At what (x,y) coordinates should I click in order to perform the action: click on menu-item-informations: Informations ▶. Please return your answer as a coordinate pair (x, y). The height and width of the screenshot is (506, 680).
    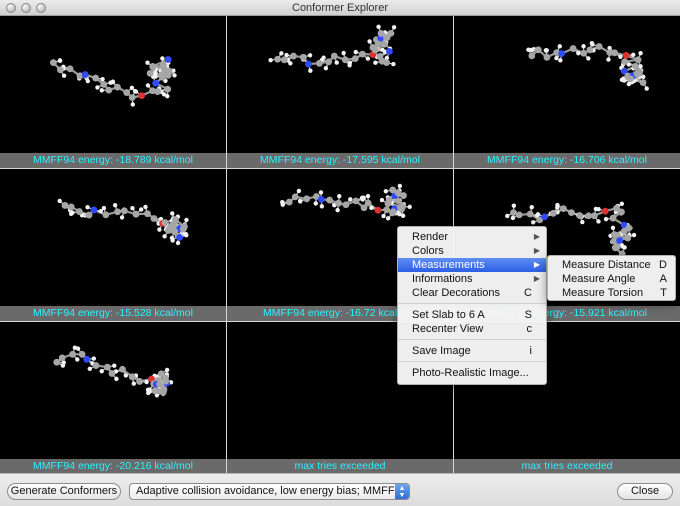
    Looking at the image, I should click on (472, 279).